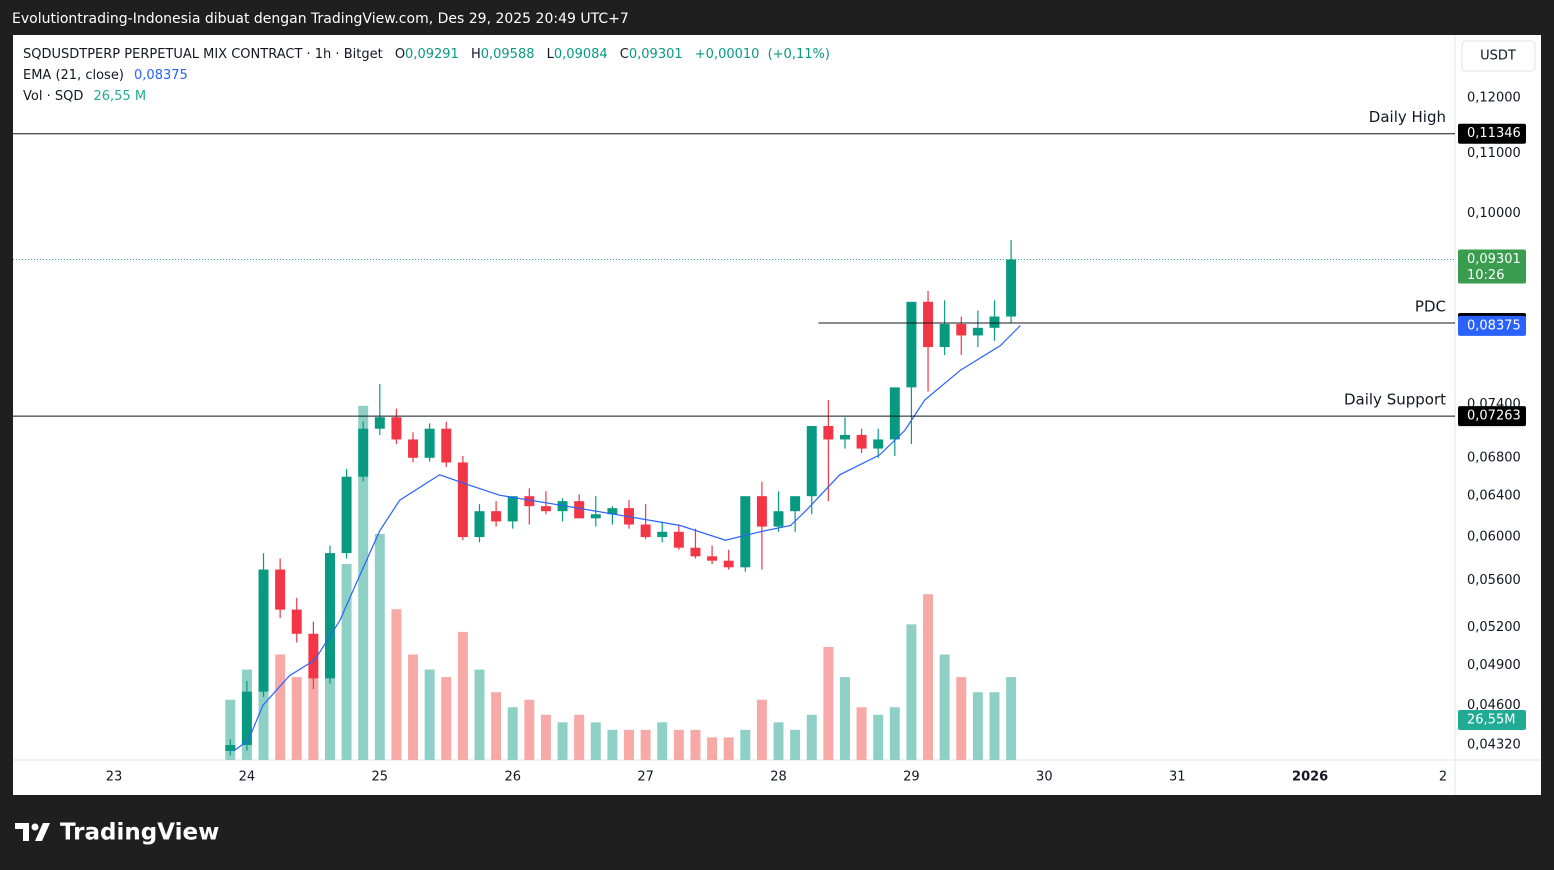 Image resolution: width=1554 pixels, height=870 pixels. I want to click on change-percent: (+0,11%), so click(799, 54).